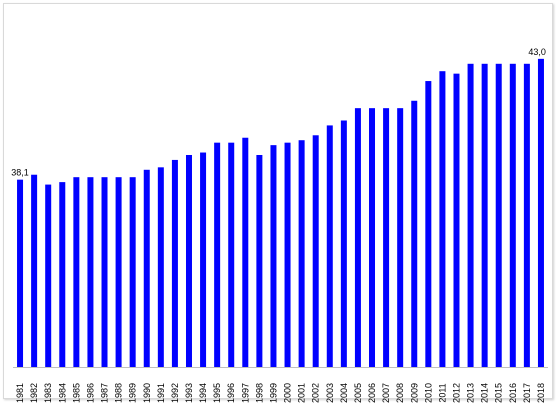 The width and height of the screenshot is (558, 404). I want to click on bar-2018, so click(540, 213).